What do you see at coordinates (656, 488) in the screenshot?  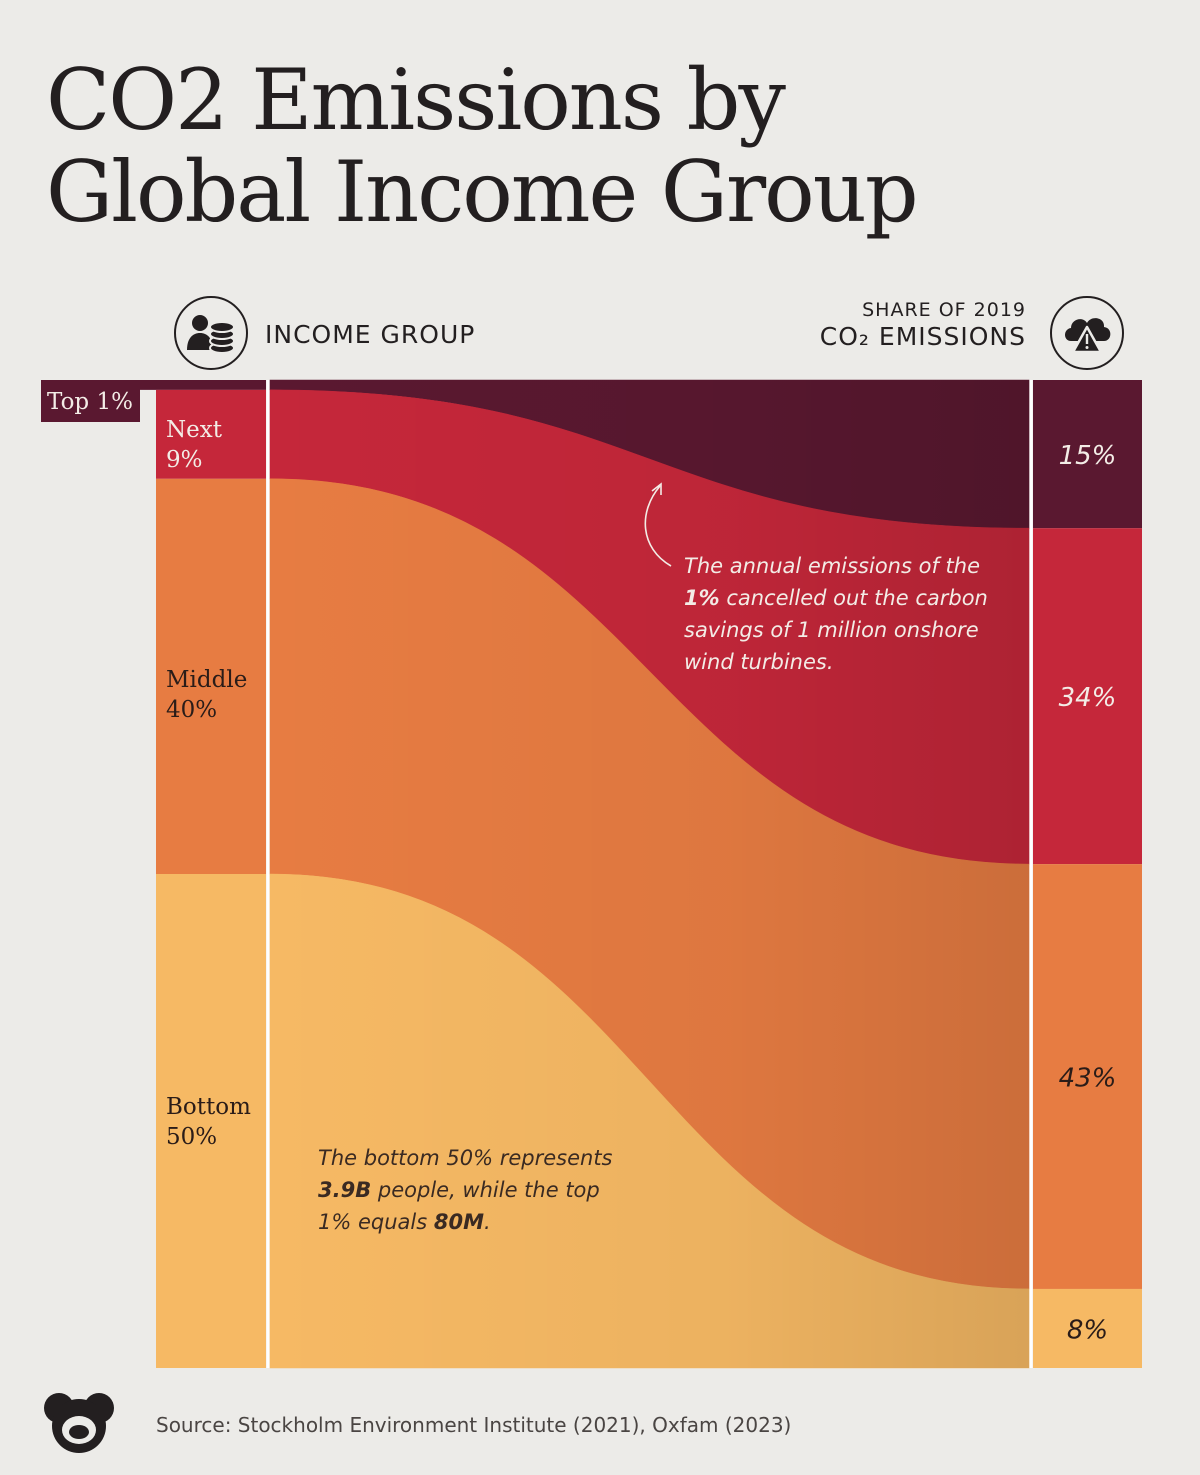 I see `annotation-arrowhead` at bounding box center [656, 488].